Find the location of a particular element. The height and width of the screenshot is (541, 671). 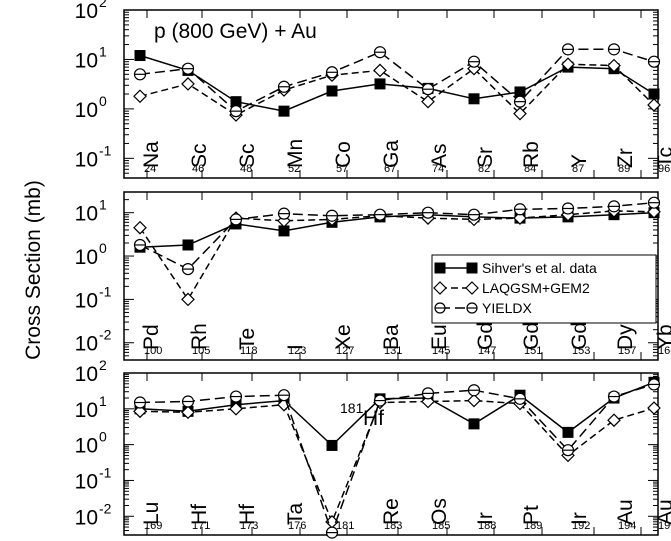

isotope-mass: 100 is located at coordinates (153, 351).